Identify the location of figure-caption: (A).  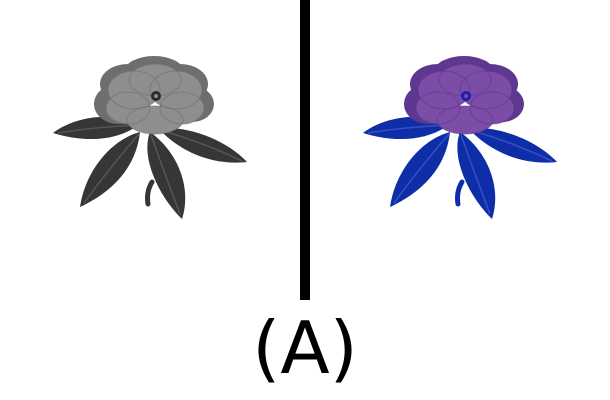
(305, 348).